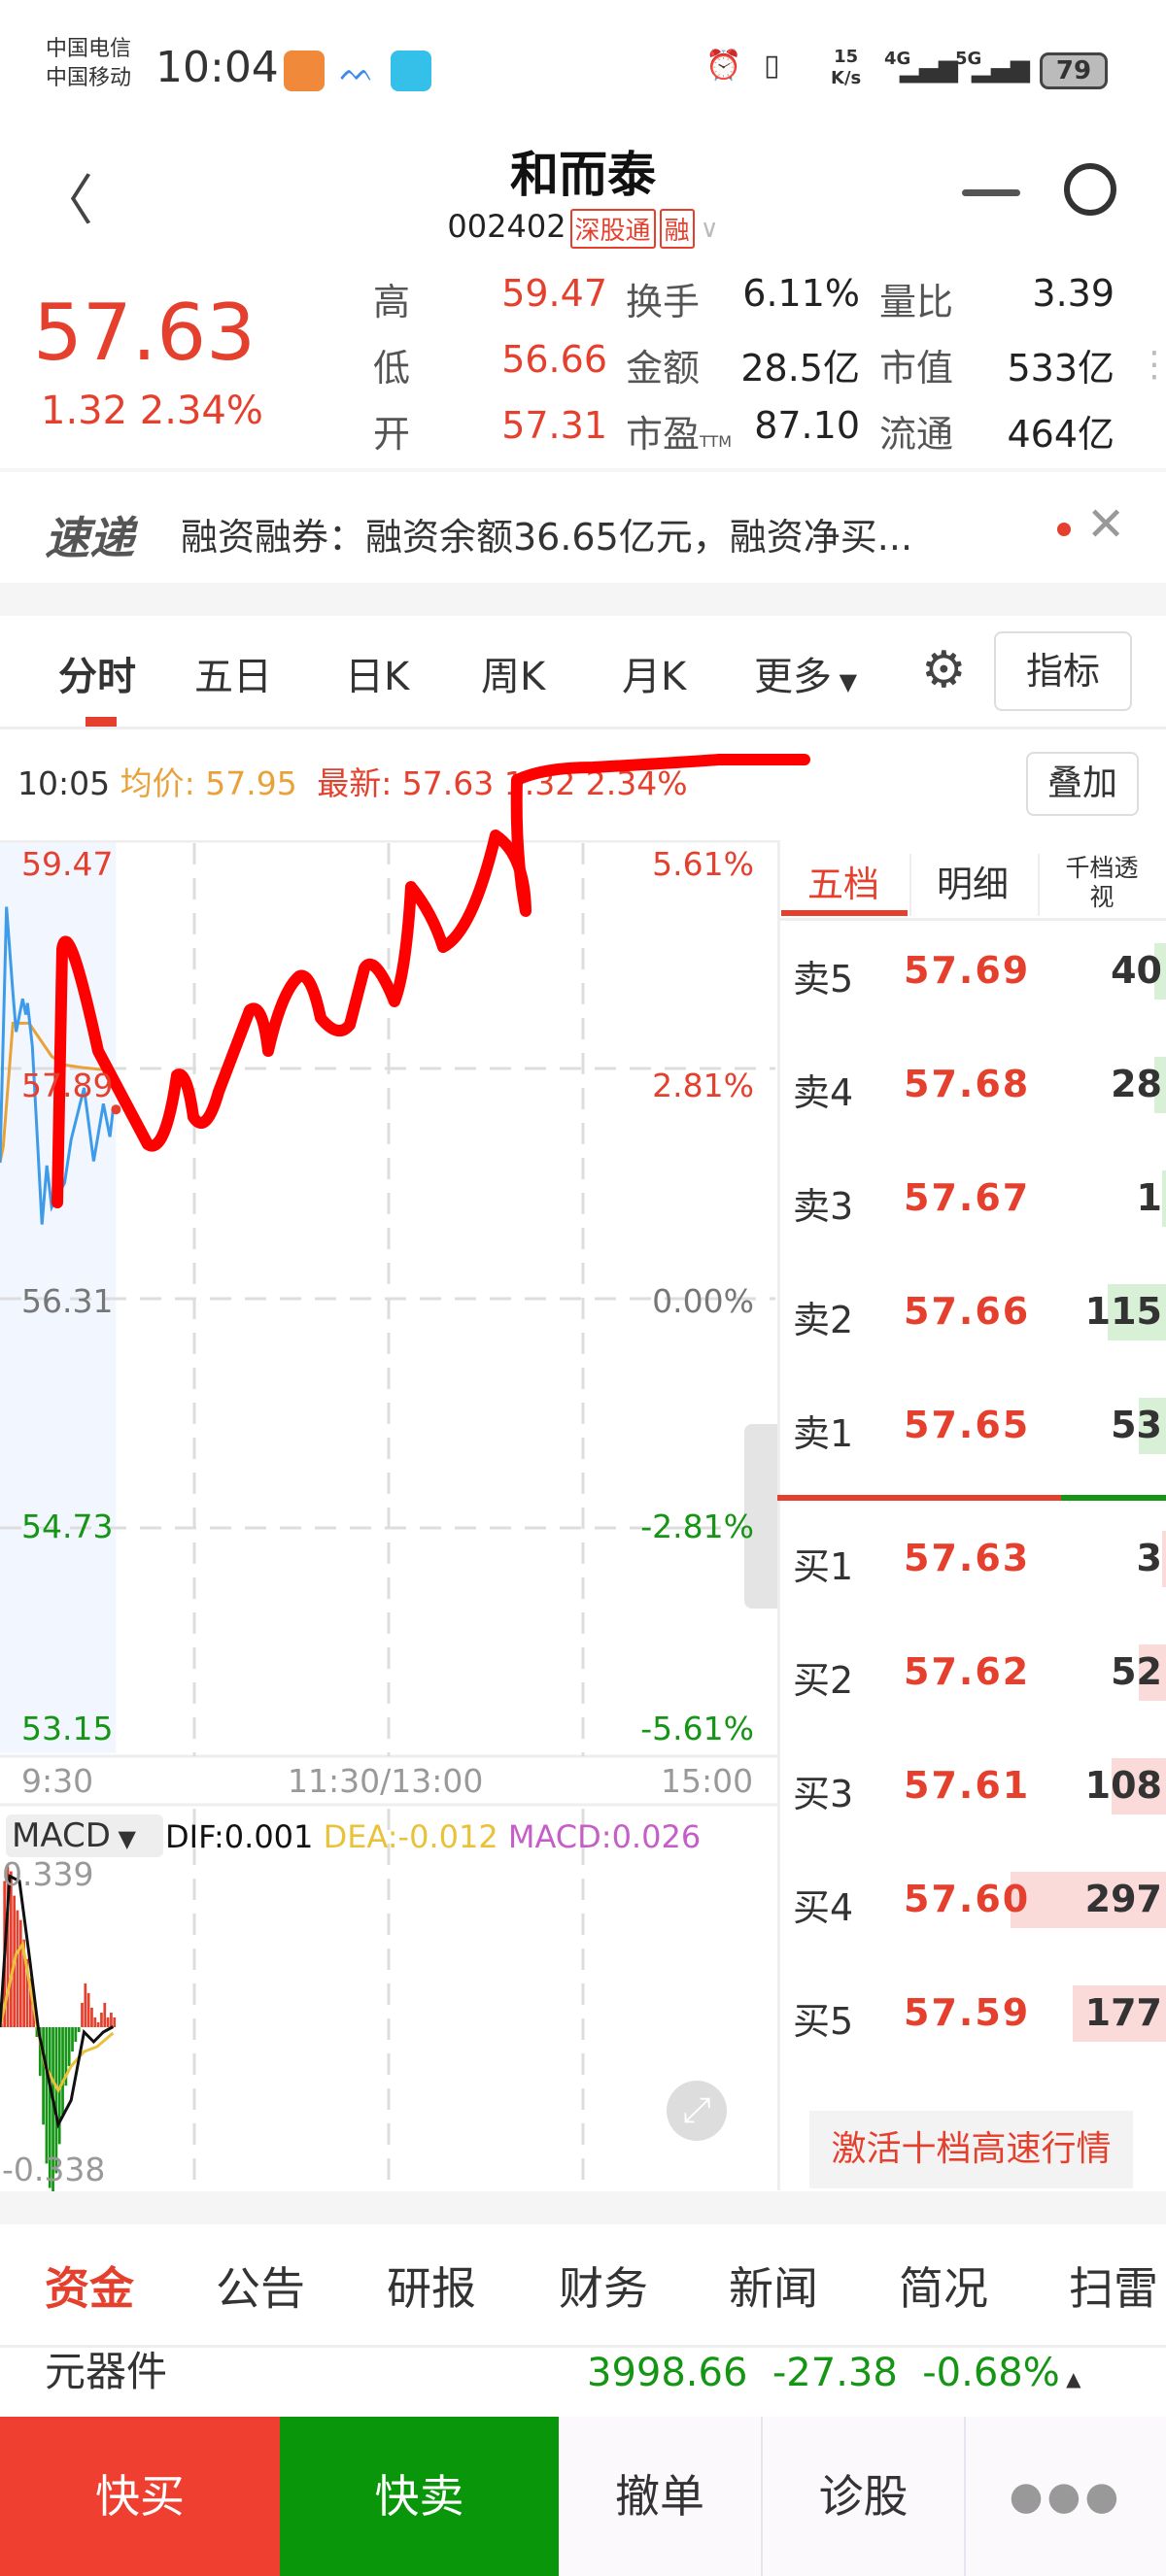  I want to click on net-speed: 15 K/s, so click(846, 68).